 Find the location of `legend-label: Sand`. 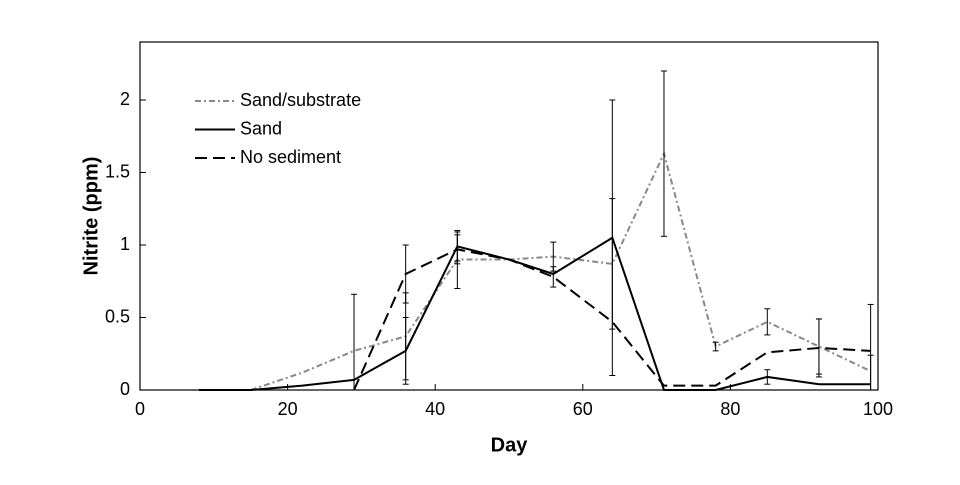

legend-label: Sand is located at coordinates (261, 128).